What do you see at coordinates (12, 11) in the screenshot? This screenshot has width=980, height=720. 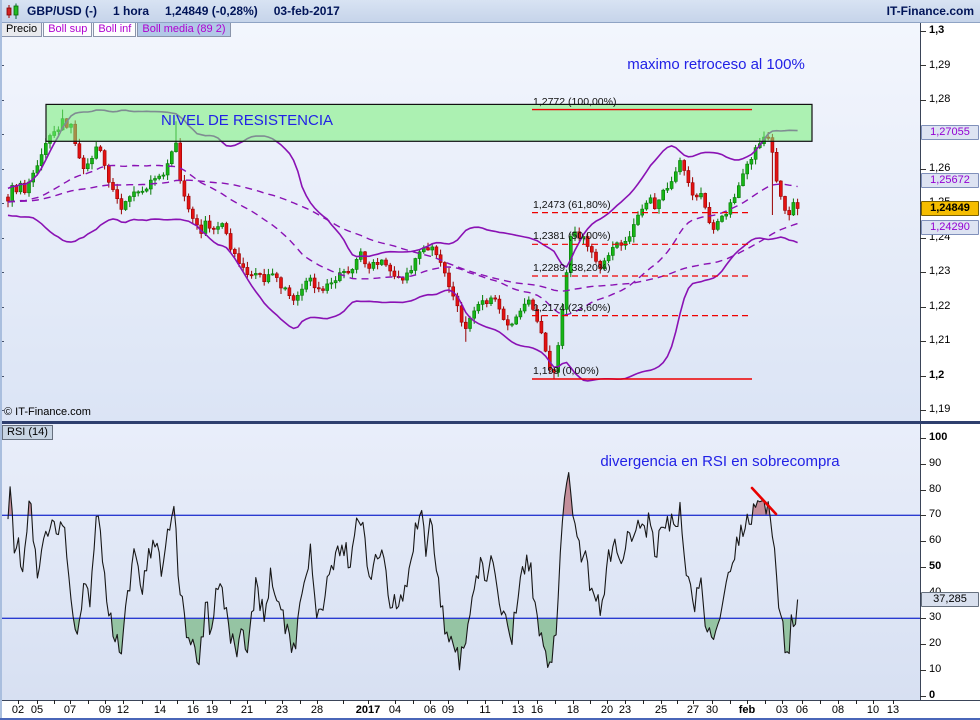 I see `candlestick-icon` at bounding box center [12, 11].